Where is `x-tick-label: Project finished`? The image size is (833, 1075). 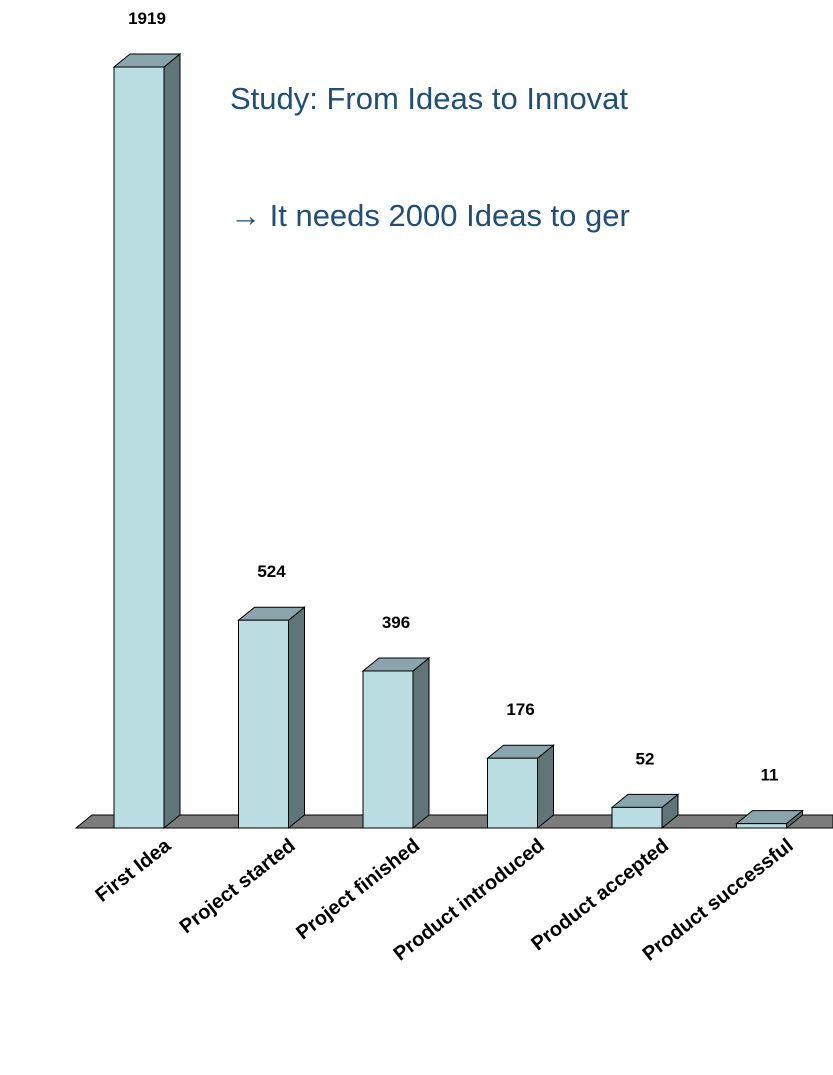
x-tick-label: Project finished is located at coordinates (358, 890).